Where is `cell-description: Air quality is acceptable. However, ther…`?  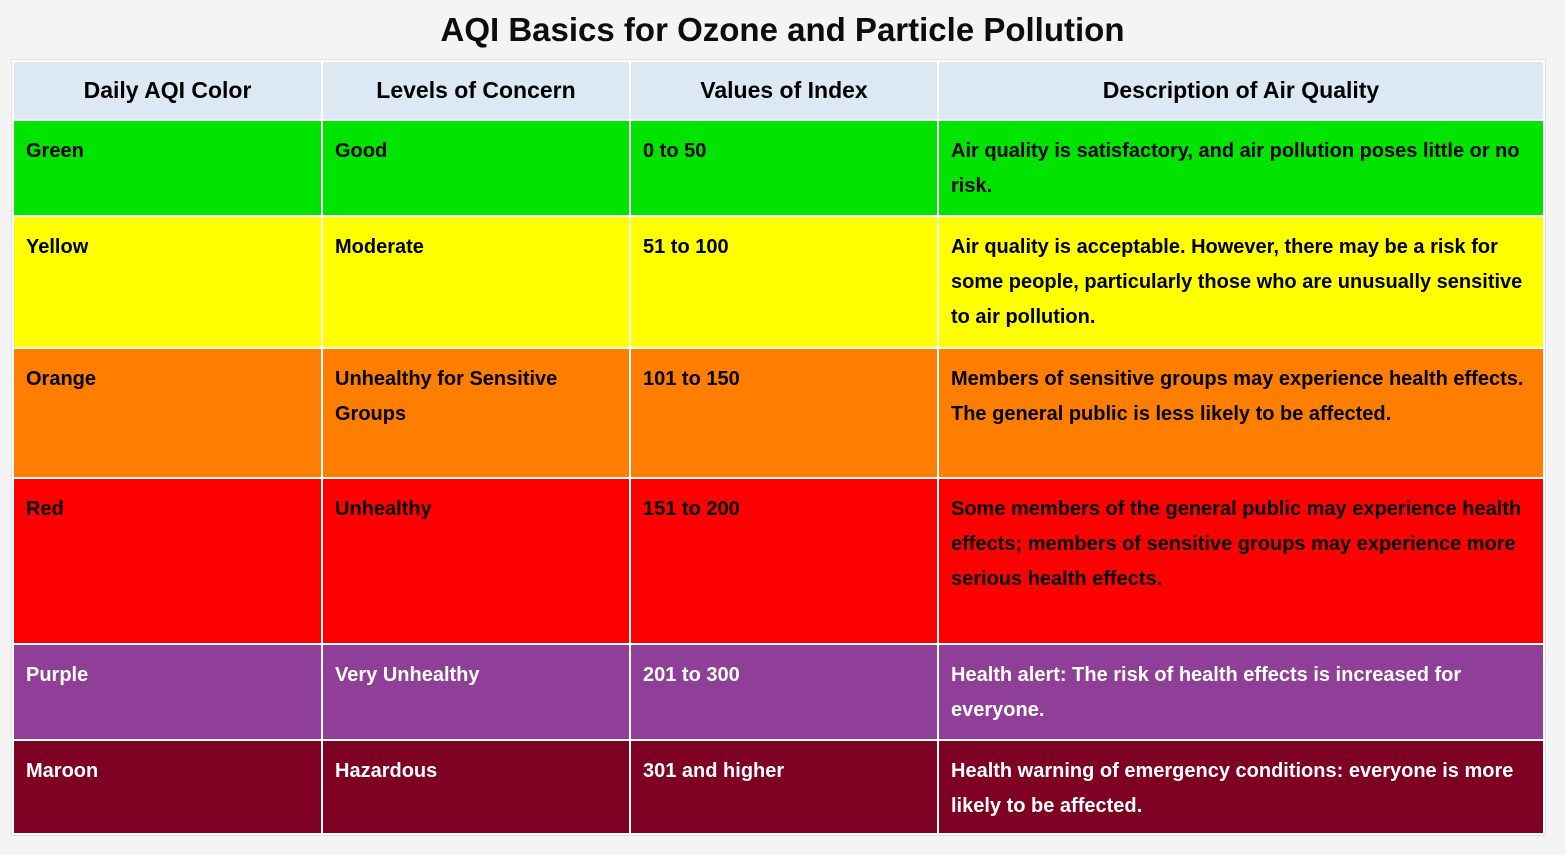 cell-description: Air quality is acceptable. However, ther… is located at coordinates (1241, 282).